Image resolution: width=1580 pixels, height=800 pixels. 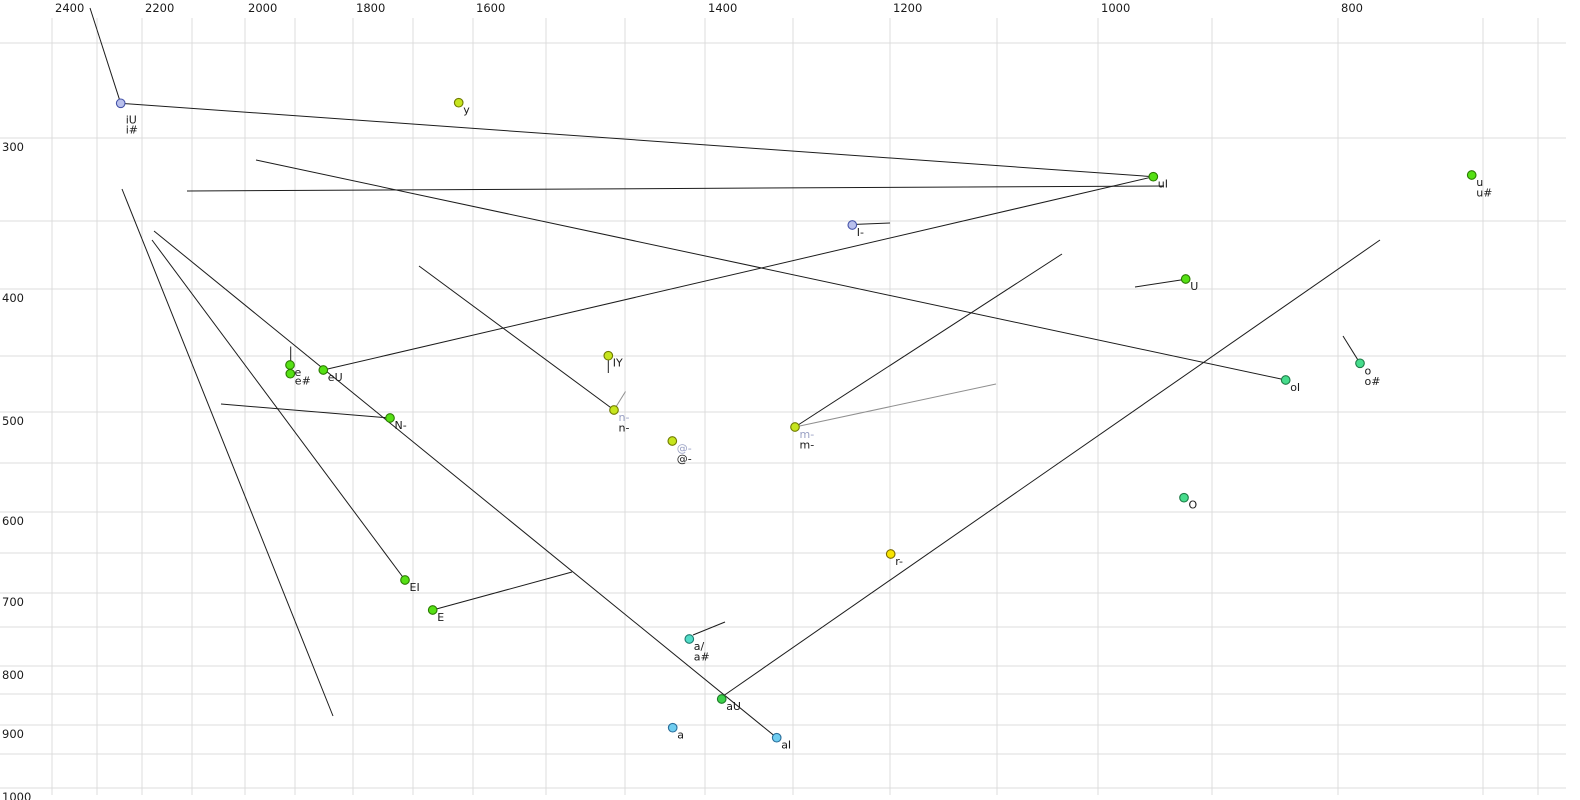 I want to click on point-label-N-: N-, so click(x=401, y=425).